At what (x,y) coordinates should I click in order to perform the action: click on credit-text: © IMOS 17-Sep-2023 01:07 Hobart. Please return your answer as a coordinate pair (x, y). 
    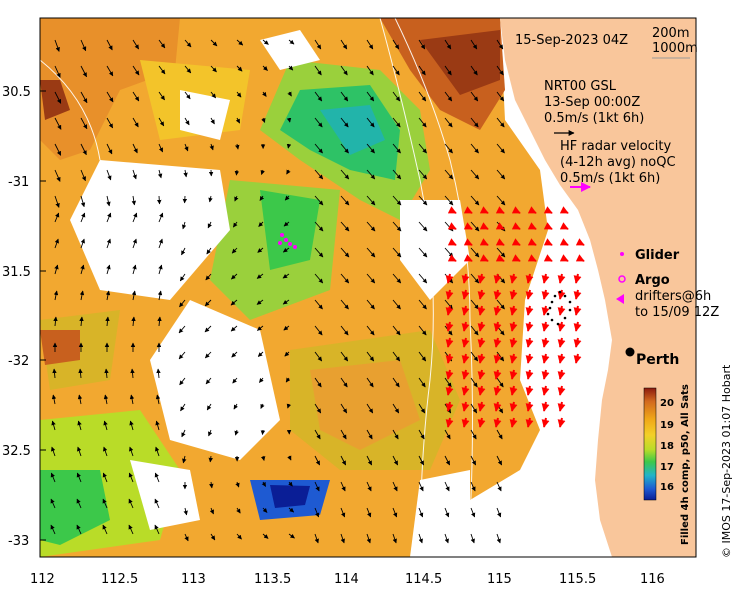
    Looking at the image, I should click on (726, 461).